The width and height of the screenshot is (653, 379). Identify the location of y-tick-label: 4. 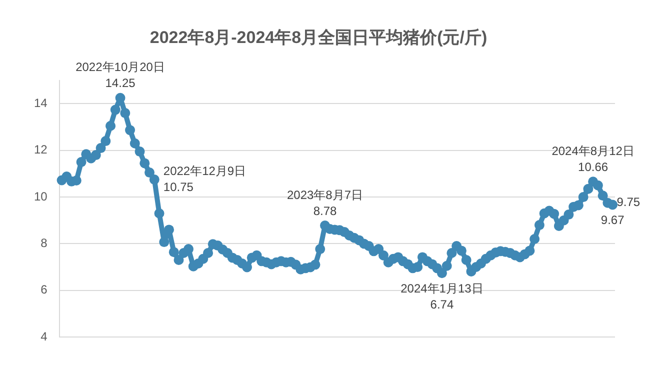
(44, 336).